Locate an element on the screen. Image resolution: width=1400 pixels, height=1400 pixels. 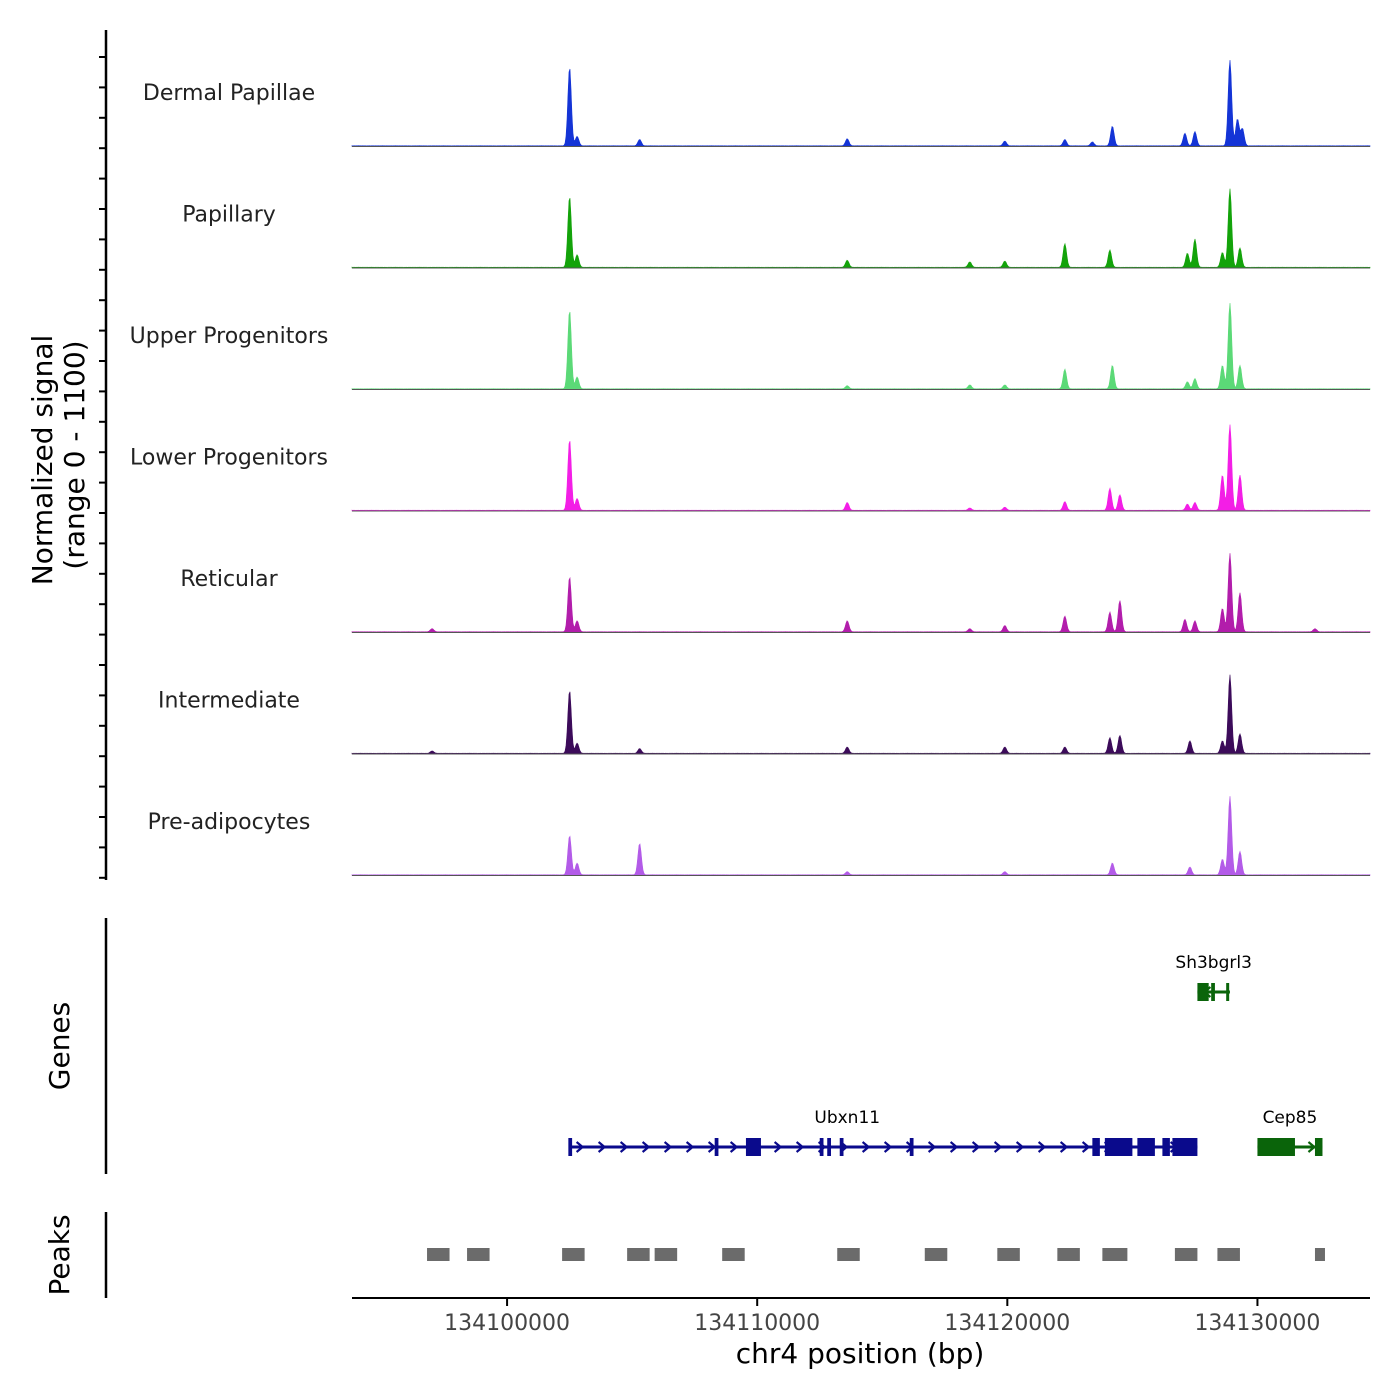
peak-track is located at coordinates (876, 1254).